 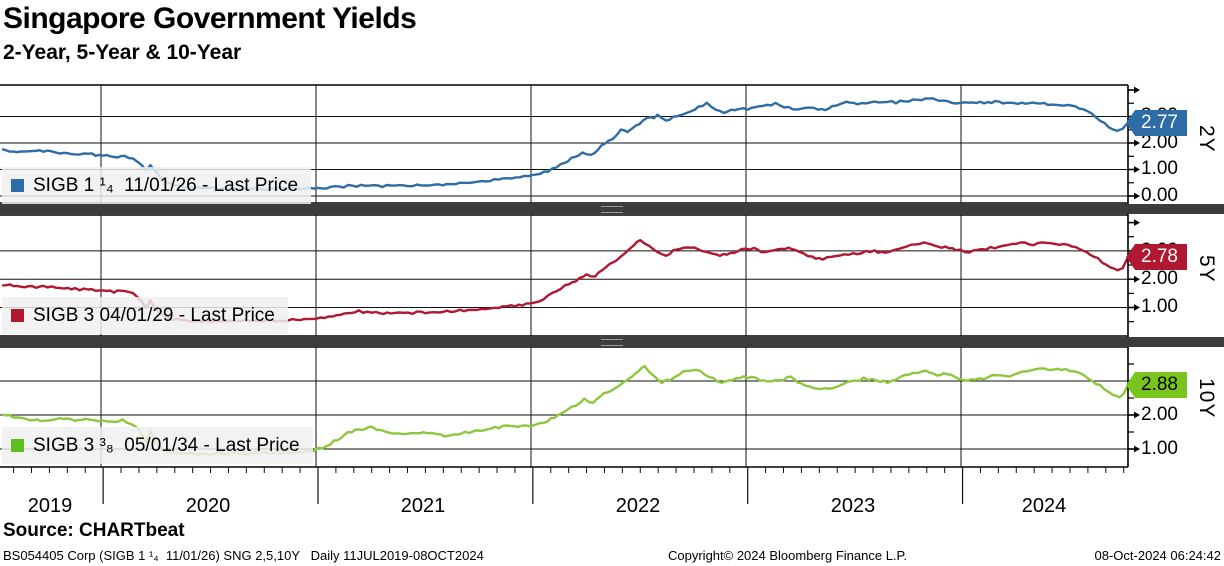 I want to click on xtick-2024: 2024, so click(x=1044, y=506).